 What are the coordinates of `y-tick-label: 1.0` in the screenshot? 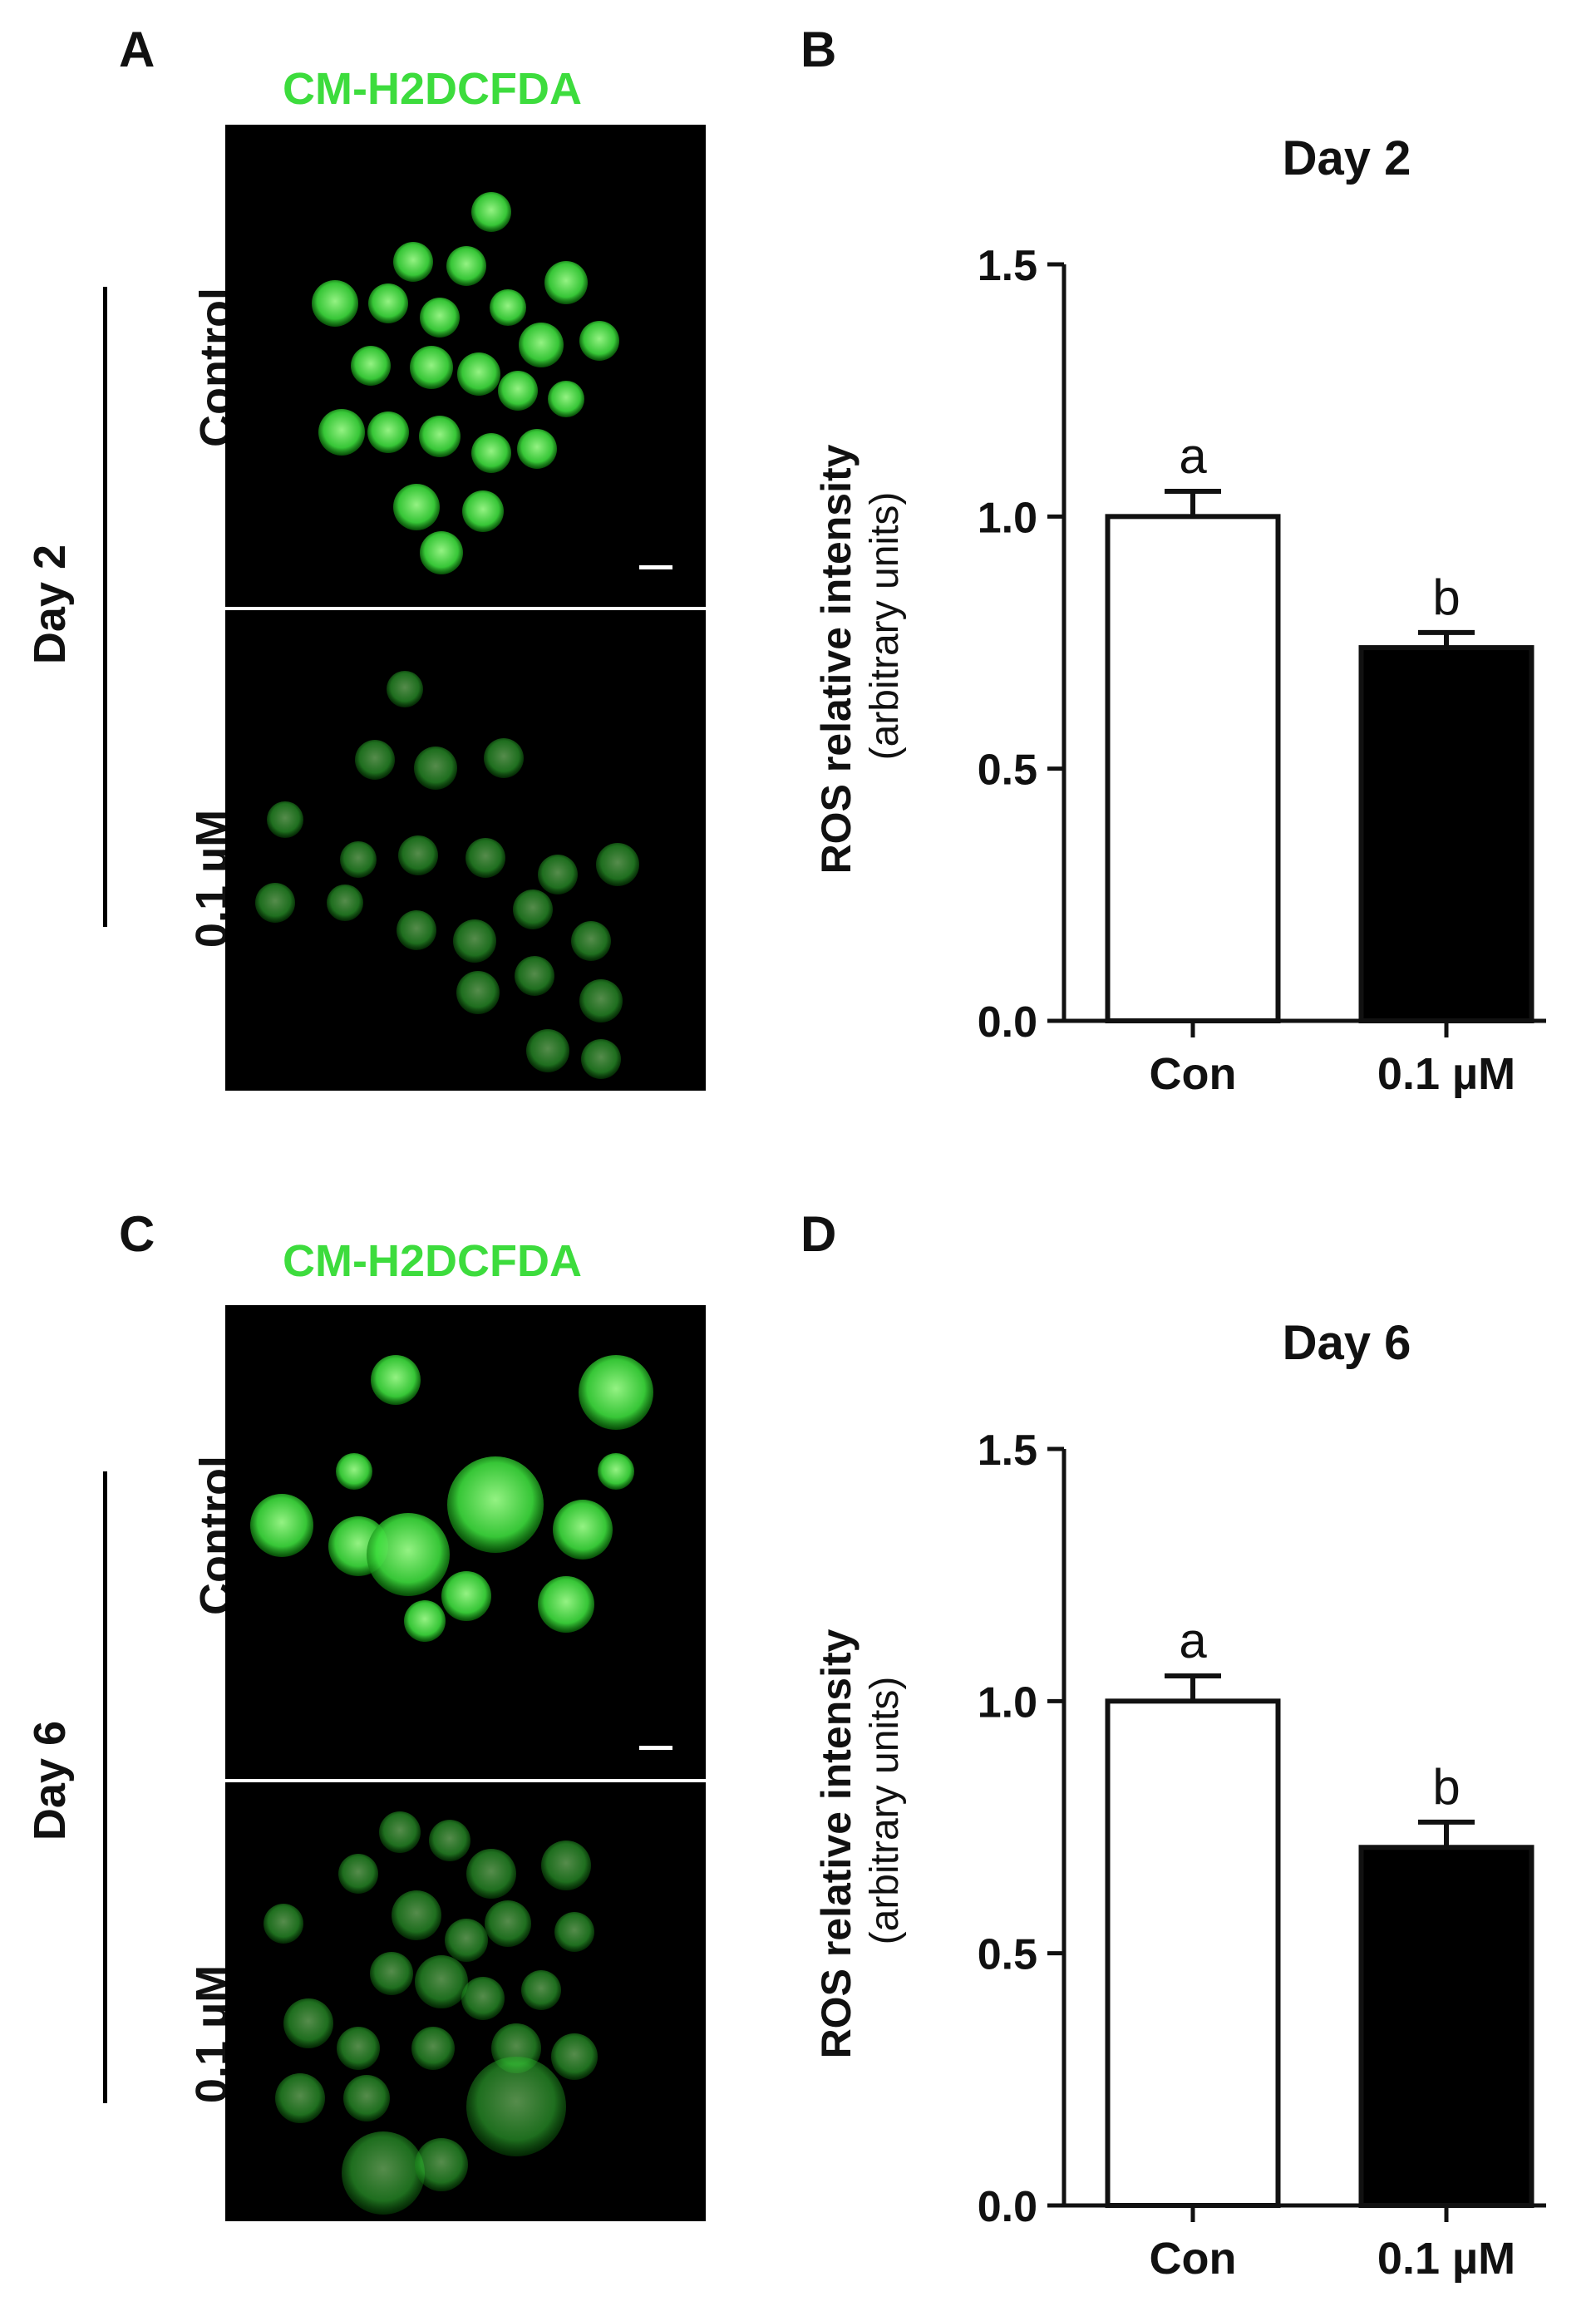 It's located at (1008, 1702).